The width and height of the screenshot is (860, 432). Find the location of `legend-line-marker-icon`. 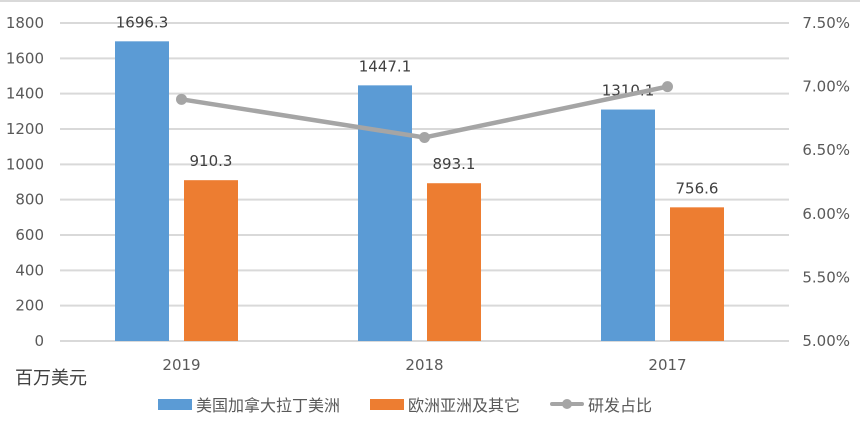

legend-line-marker-icon is located at coordinates (567, 404).